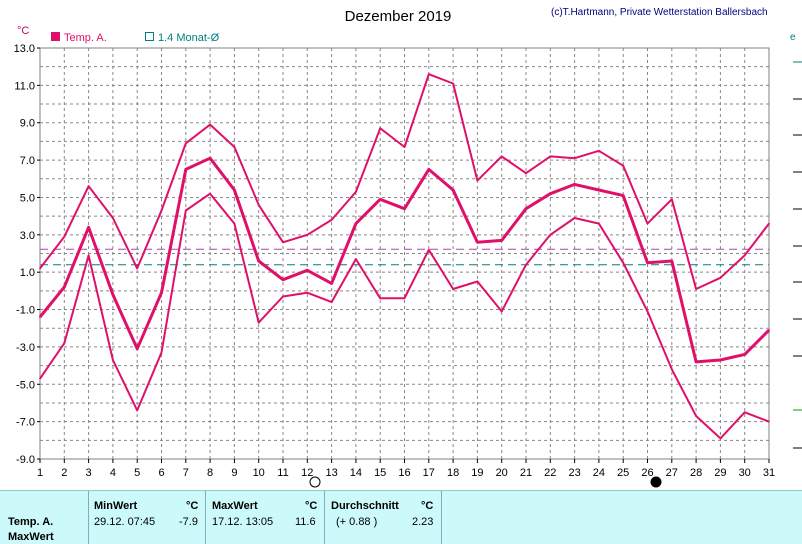 The height and width of the screenshot is (544, 802). I want to click on row-label-maxwert: MaxWert, so click(31, 537).